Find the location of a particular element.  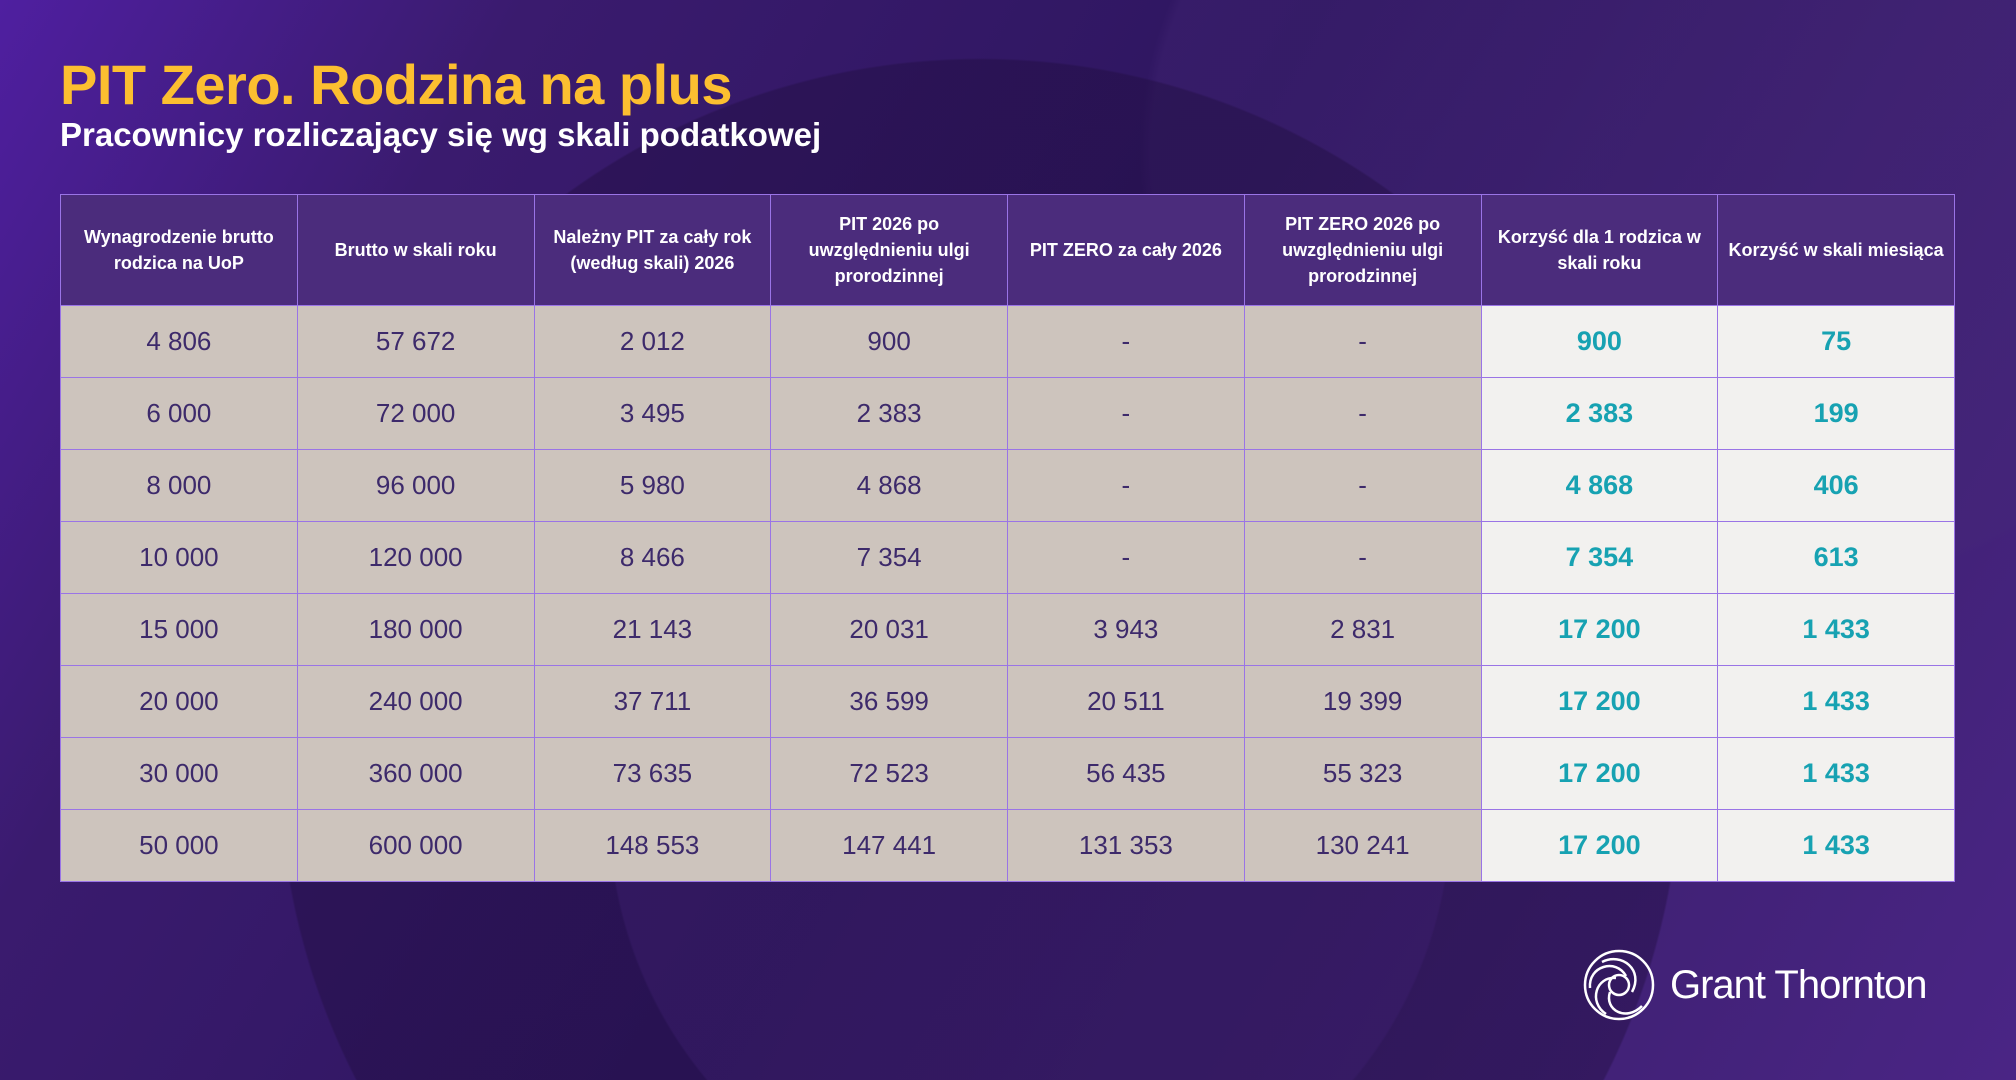

table-cell: 199 is located at coordinates (1836, 413).